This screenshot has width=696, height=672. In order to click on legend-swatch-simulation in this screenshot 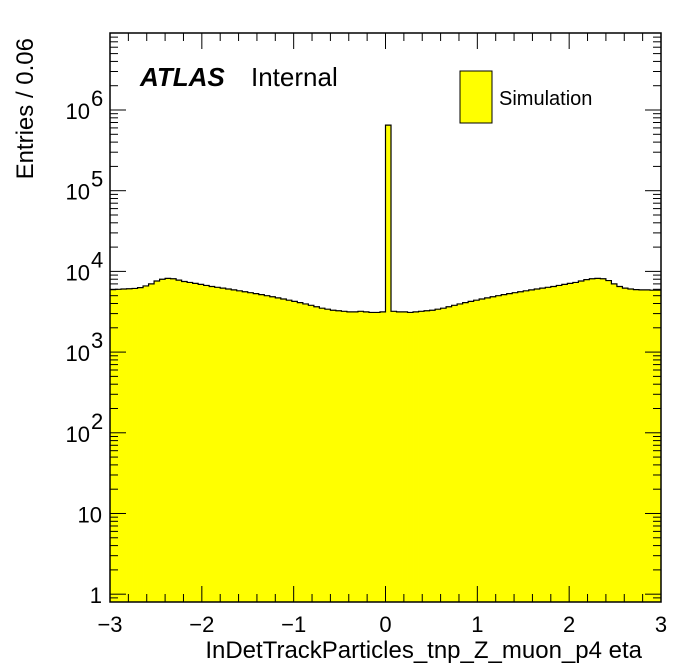, I will do `click(476, 97)`.